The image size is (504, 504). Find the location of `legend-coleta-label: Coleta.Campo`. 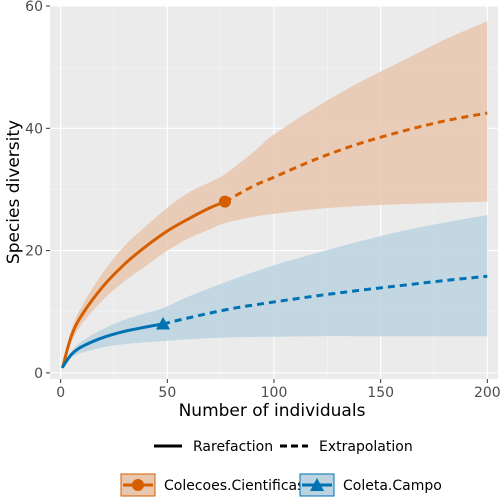

legend-coleta-label: Coleta.Campo is located at coordinates (392, 486).